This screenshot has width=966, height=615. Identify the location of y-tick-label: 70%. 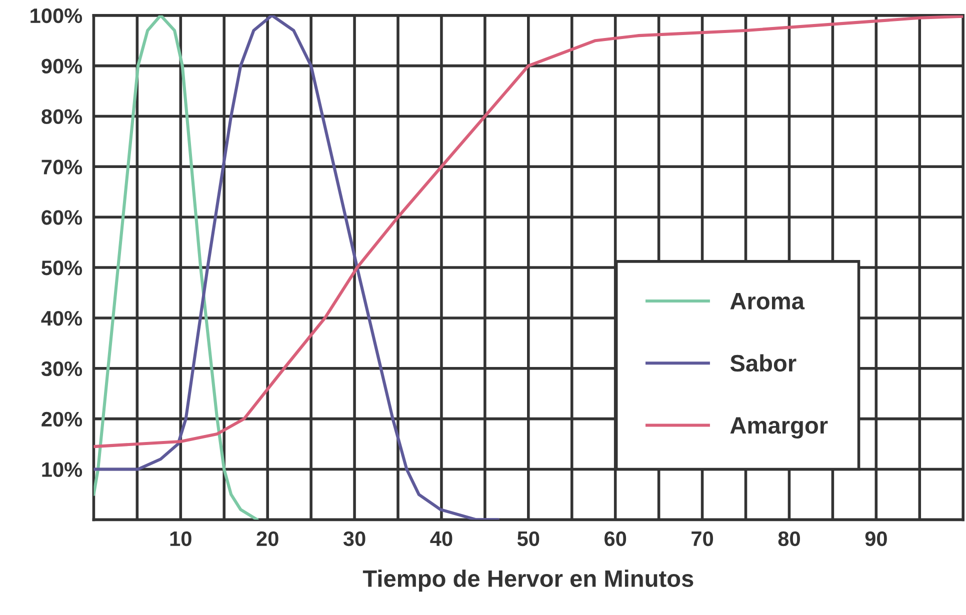
(62, 167).